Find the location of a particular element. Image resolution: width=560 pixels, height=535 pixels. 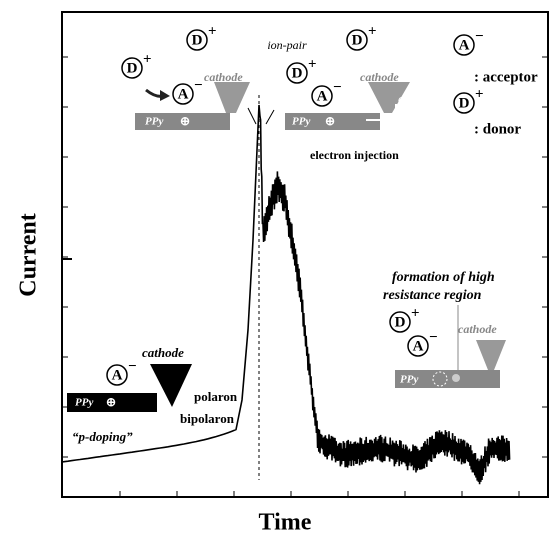

y-label: Current is located at coordinates (29, 255).